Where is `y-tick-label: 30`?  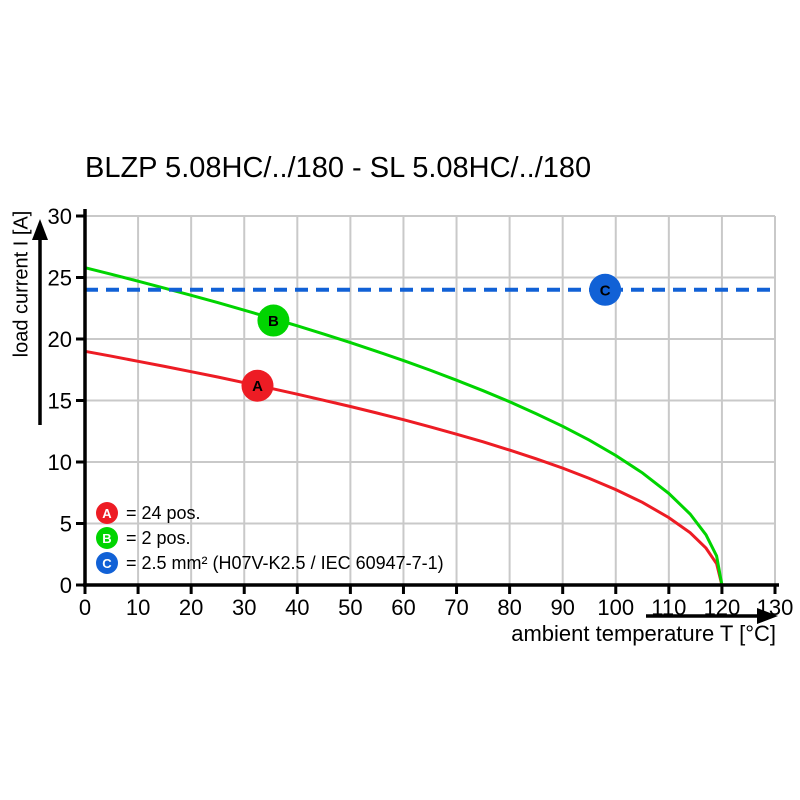
y-tick-label: 30 is located at coordinates (60, 216).